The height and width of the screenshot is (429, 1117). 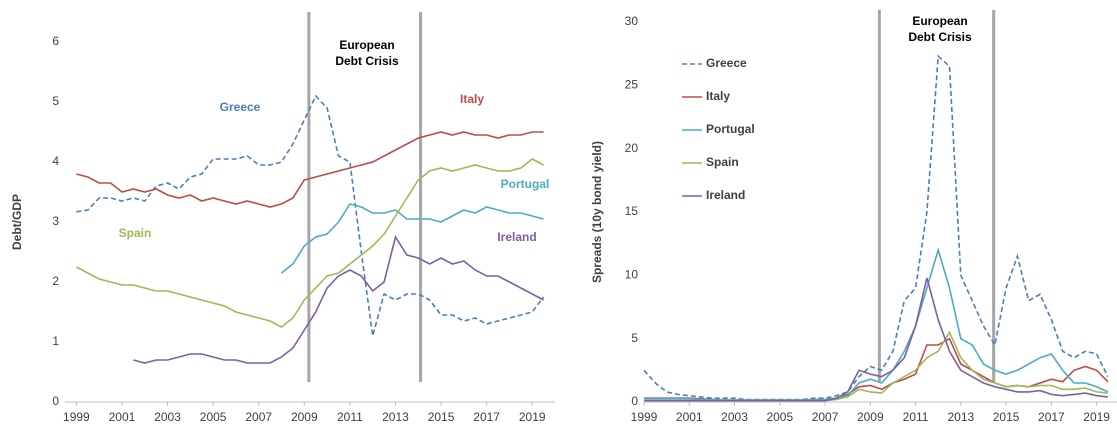 I want to click on y-tick-label: 25, so click(x=632, y=85).